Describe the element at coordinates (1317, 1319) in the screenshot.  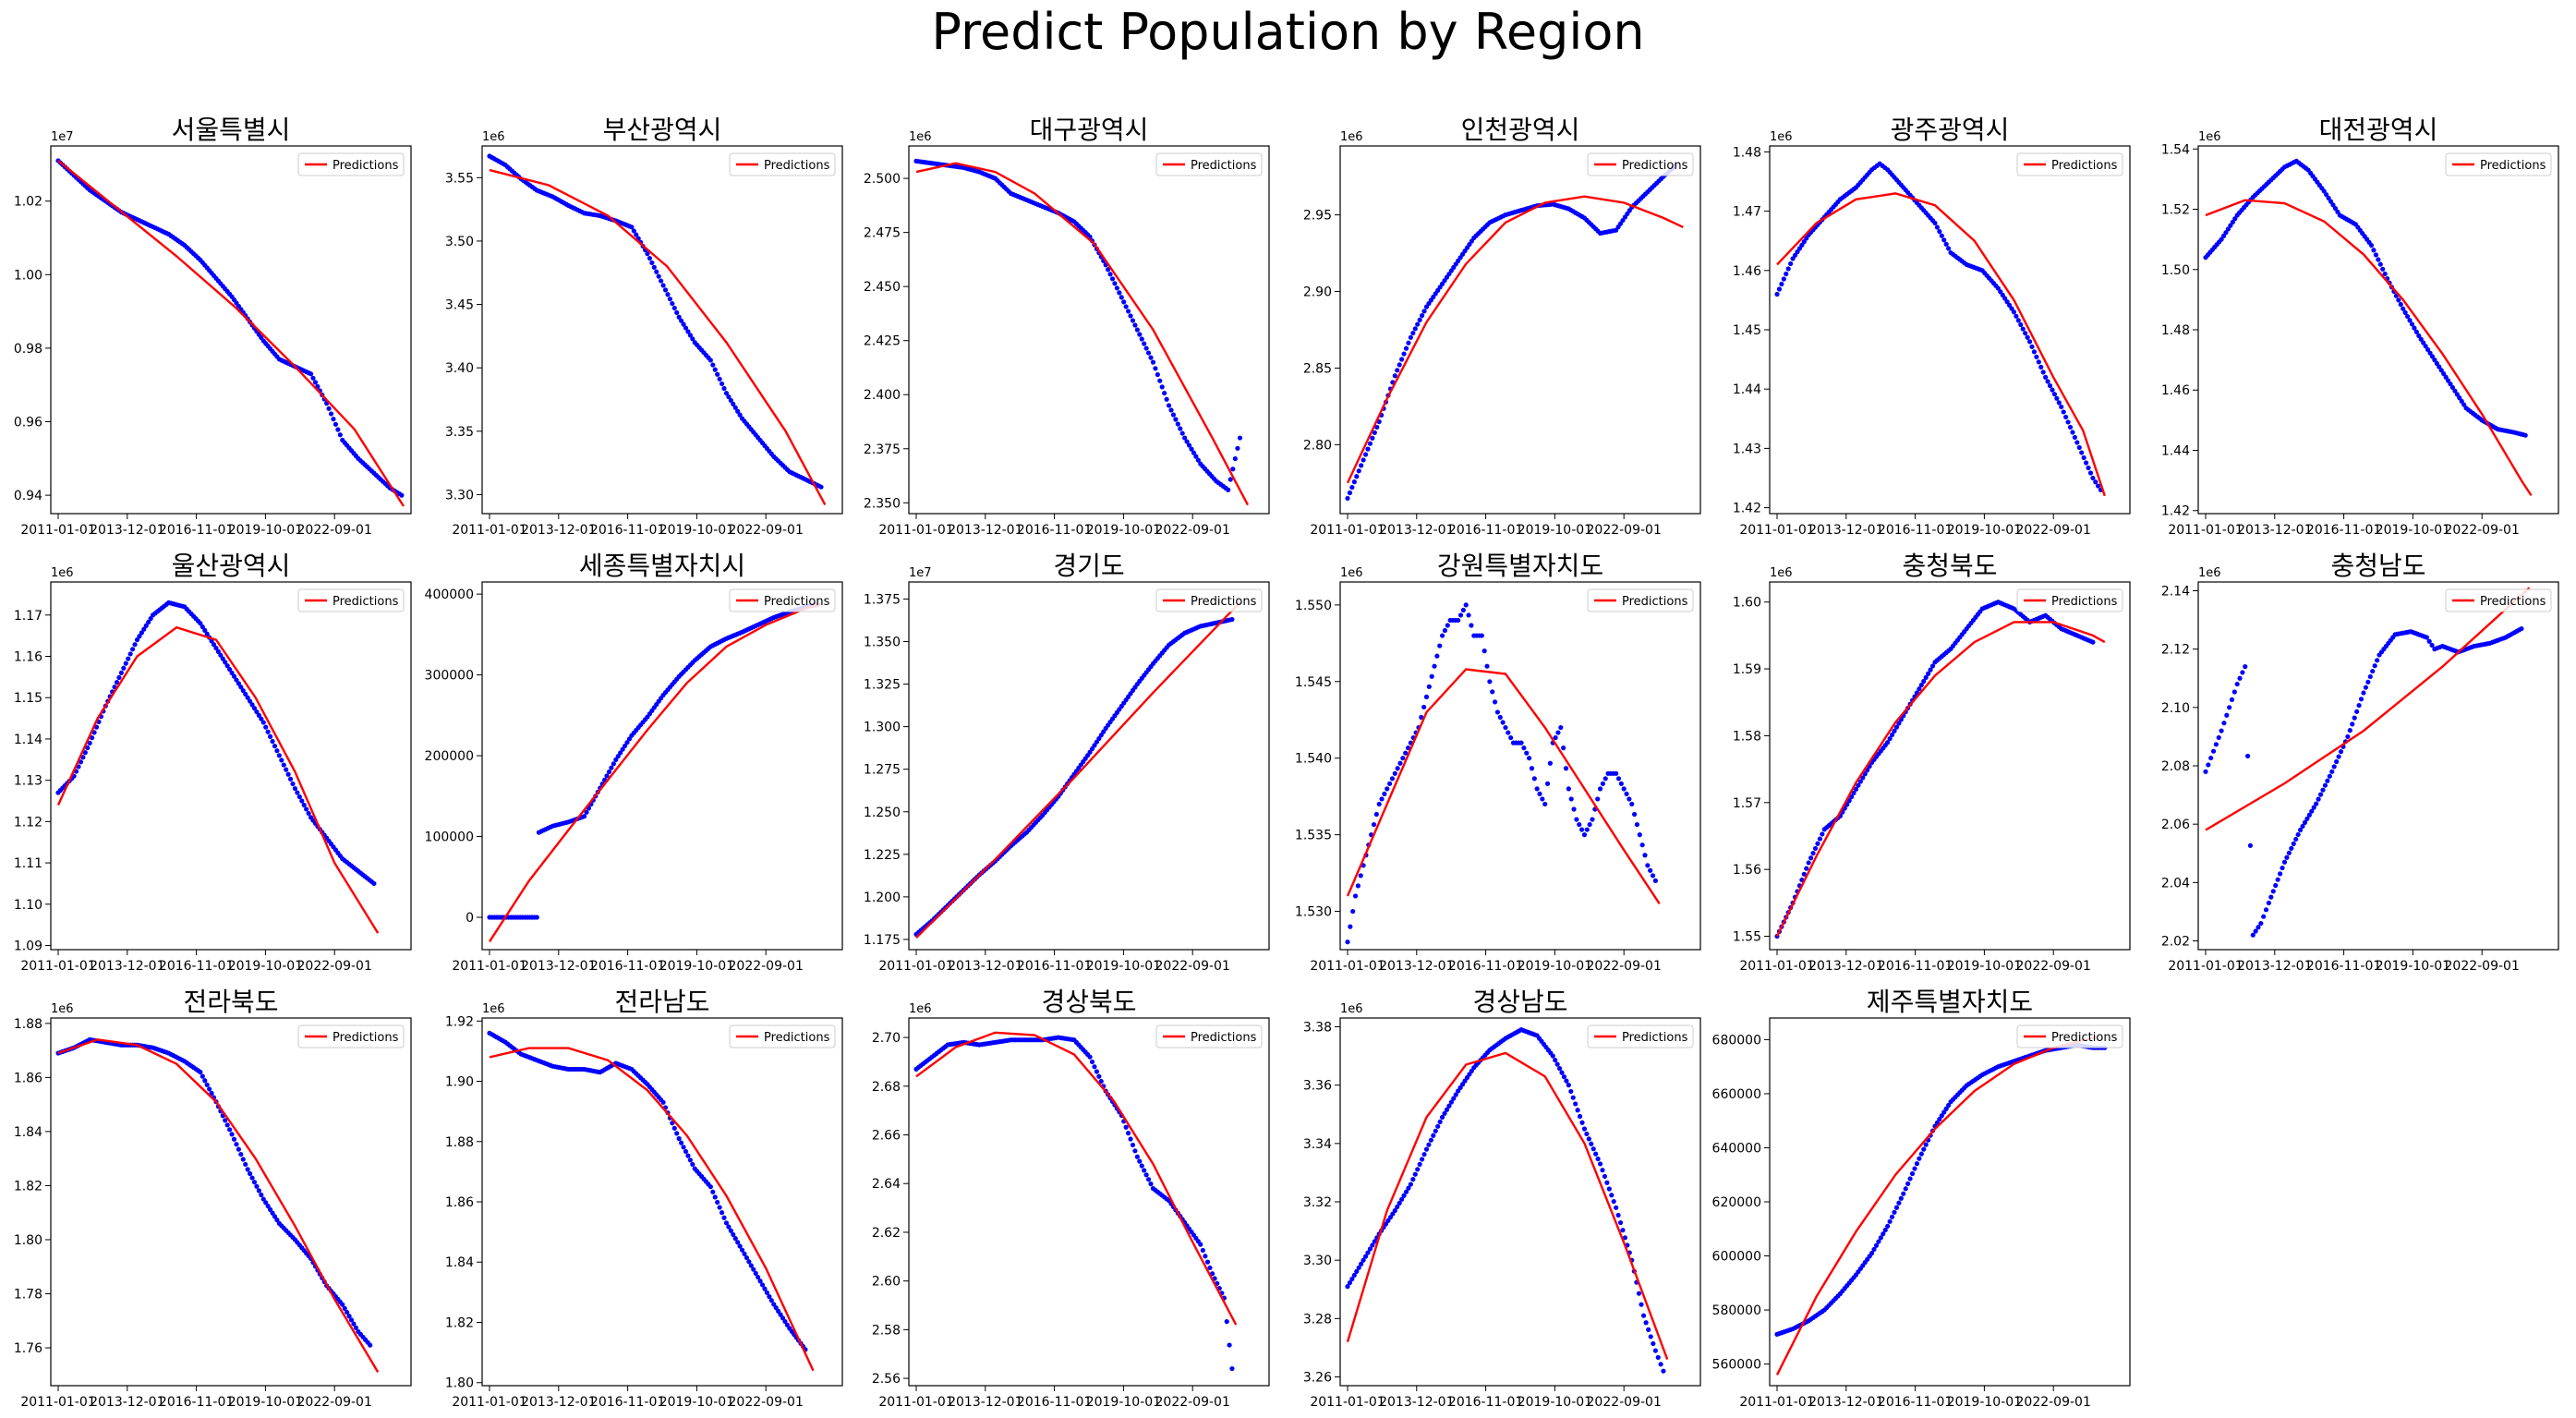
I see `y-tick-label: 3.28` at that location.